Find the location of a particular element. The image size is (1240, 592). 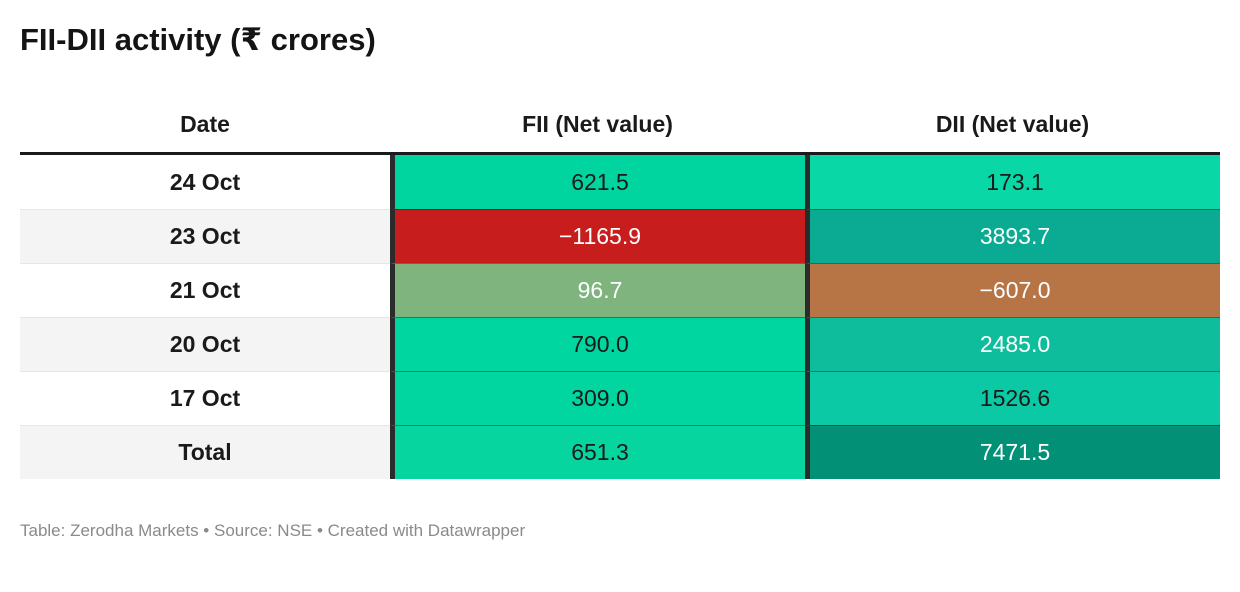

fii-value-cell: 790.0 is located at coordinates (597, 344).